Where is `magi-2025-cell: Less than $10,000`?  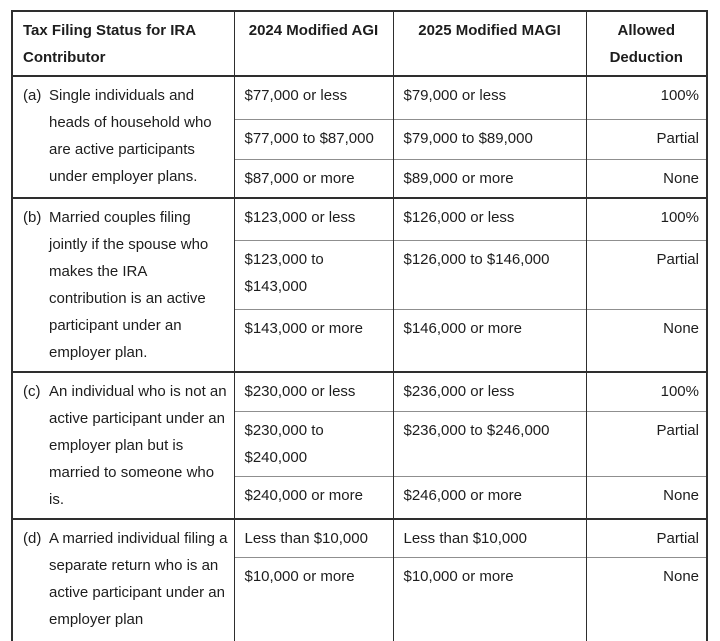
magi-2025-cell: Less than $10,000 is located at coordinates (489, 537).